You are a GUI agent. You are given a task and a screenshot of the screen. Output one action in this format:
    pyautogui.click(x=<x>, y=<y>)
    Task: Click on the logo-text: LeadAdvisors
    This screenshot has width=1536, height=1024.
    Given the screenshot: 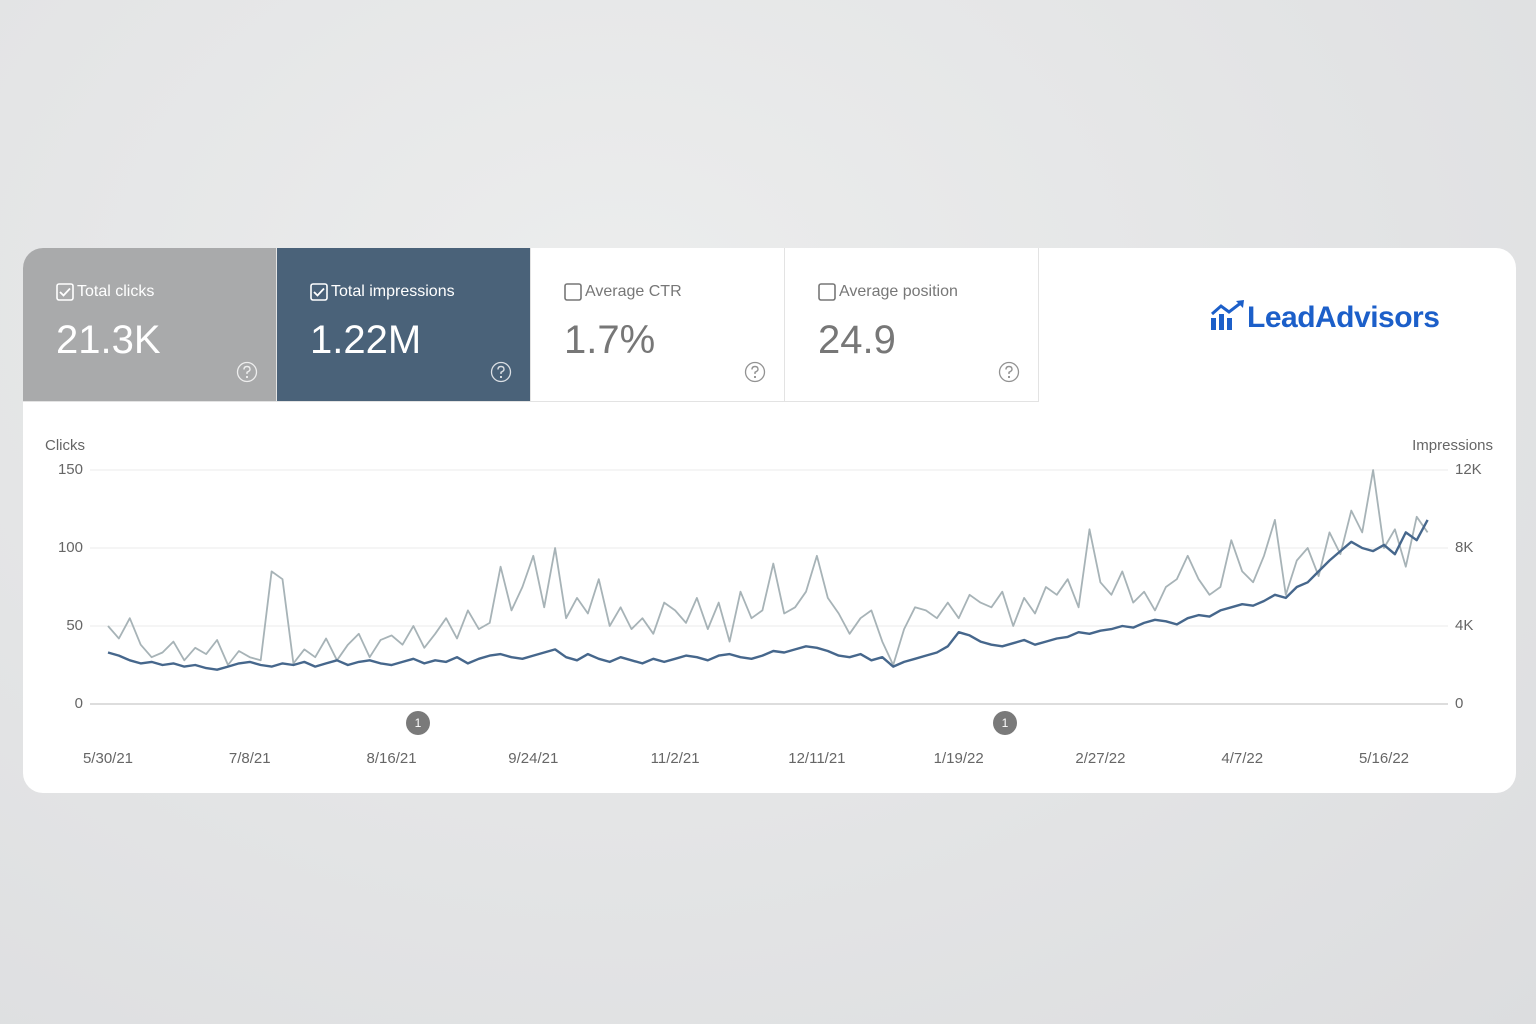 What is the action you would take?
    pyautogui.click(x=1343, y=317)
    